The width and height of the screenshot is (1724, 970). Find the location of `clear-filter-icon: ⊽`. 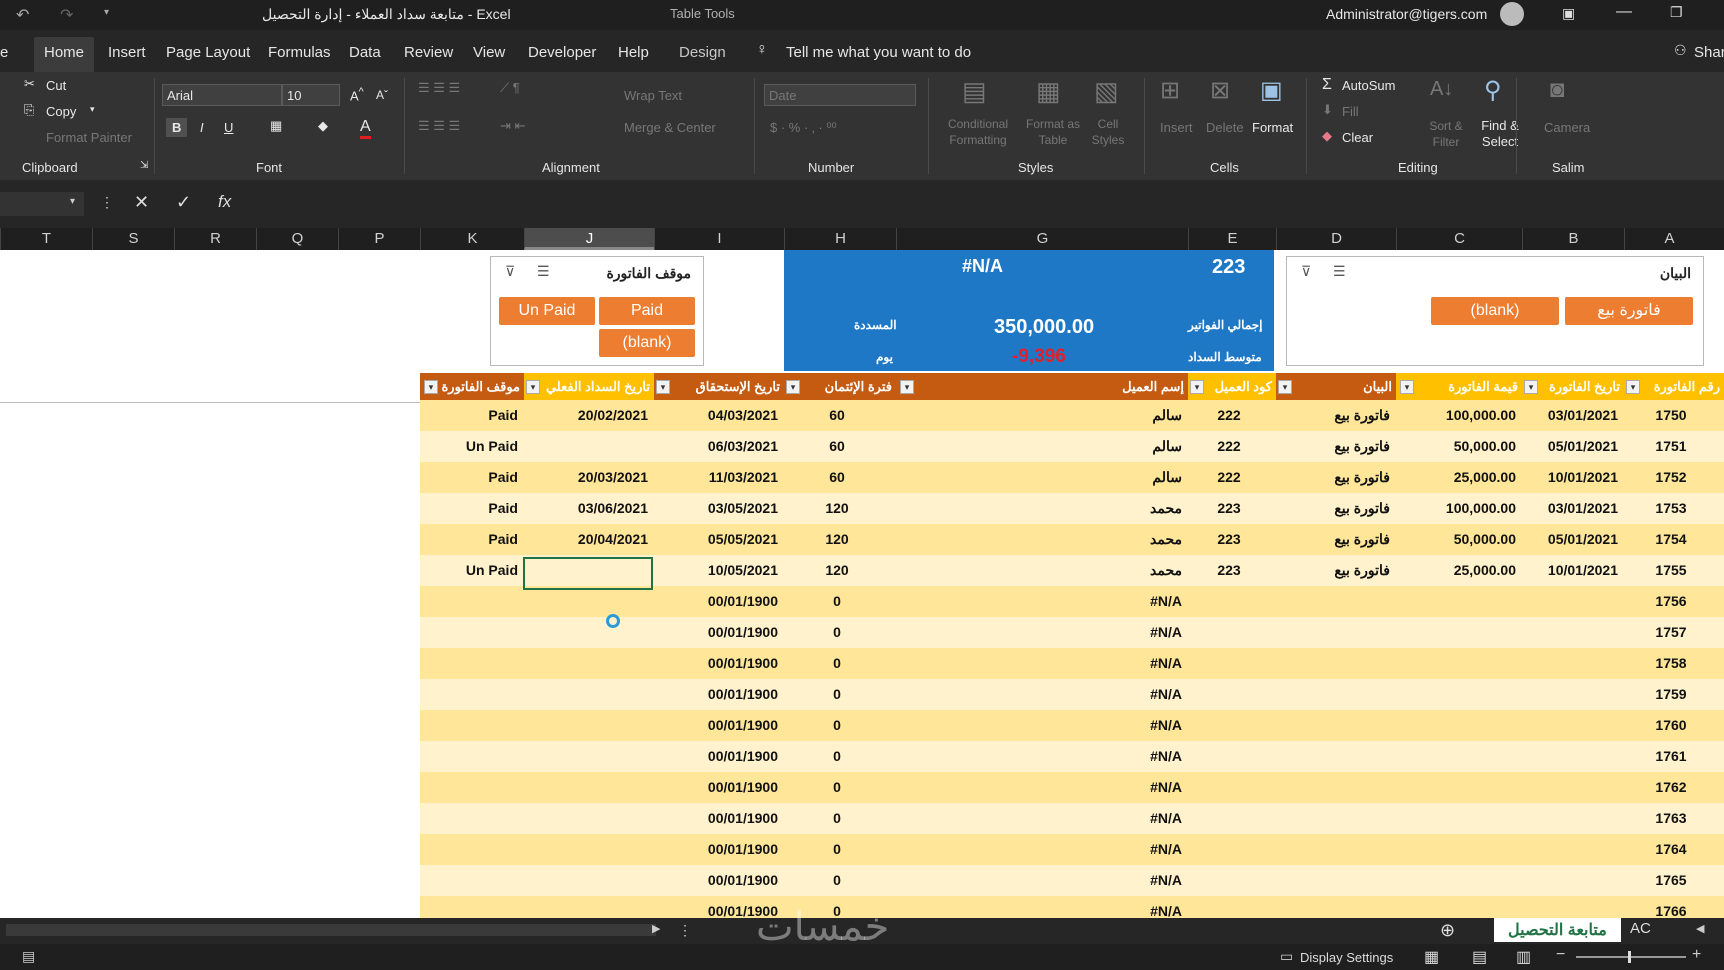

clear-filter-icon: ⊽ is located at coordinates (1306, 271).